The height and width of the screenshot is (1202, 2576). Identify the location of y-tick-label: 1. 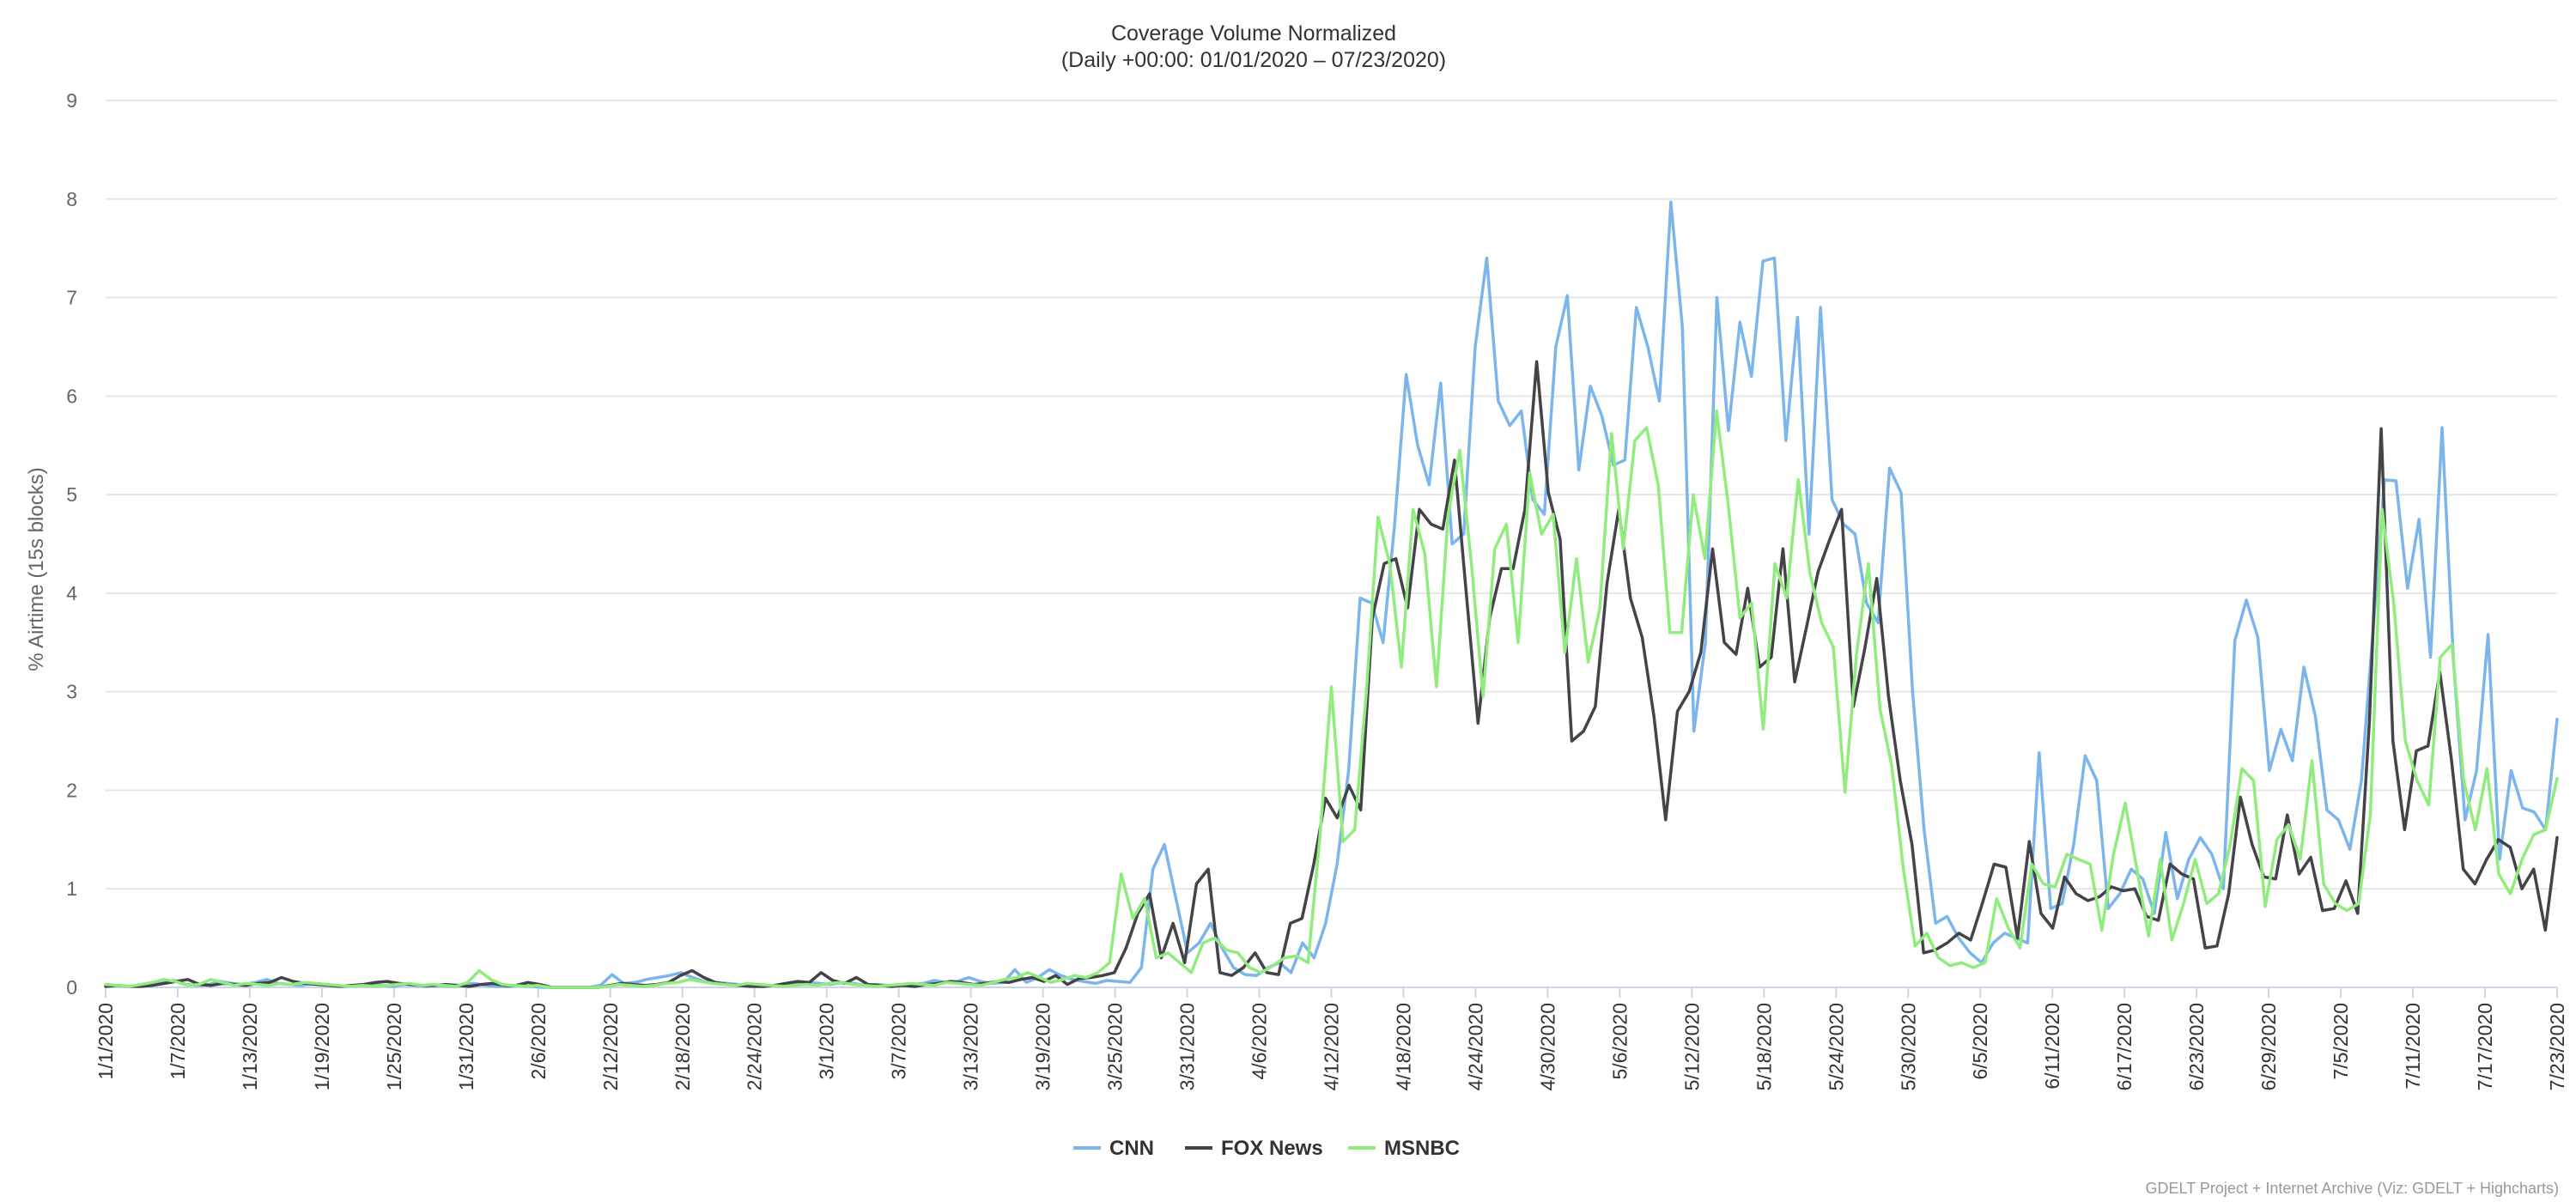
(71, 889).